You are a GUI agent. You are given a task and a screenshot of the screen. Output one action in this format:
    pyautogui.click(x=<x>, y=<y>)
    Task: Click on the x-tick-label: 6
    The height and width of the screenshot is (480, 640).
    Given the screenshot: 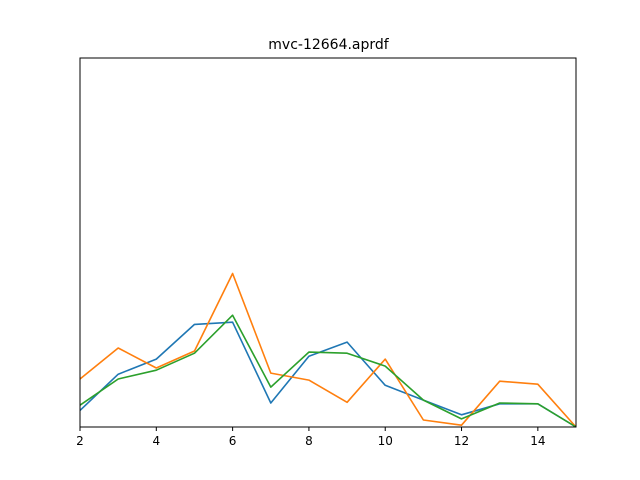 What is the action you would take?
    pyautogui.click(x=233, y=441)
    